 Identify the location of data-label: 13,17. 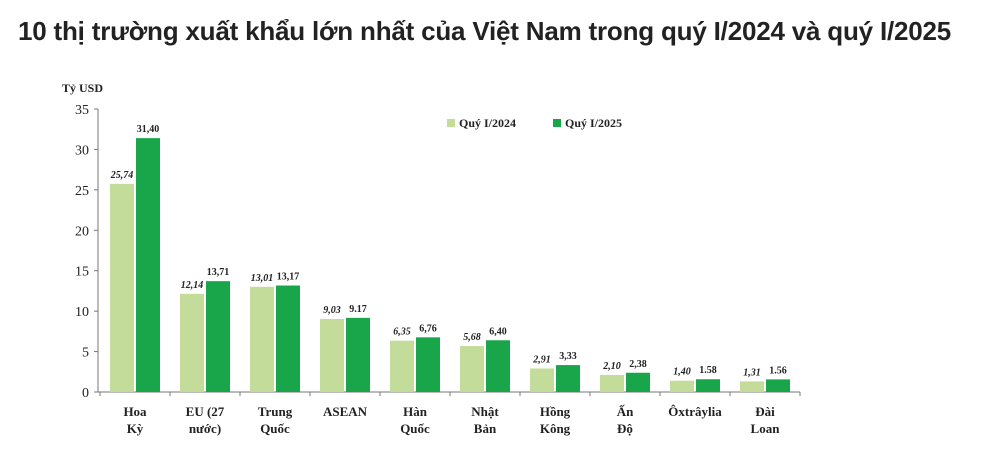
(288, 277).